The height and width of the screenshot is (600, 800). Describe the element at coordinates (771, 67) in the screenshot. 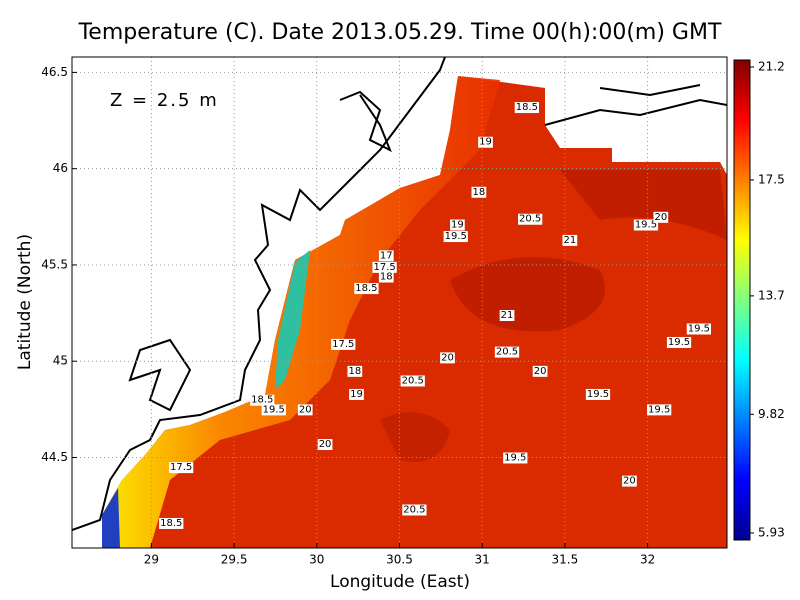

I see `colorbar-label: 21.2` at that location.